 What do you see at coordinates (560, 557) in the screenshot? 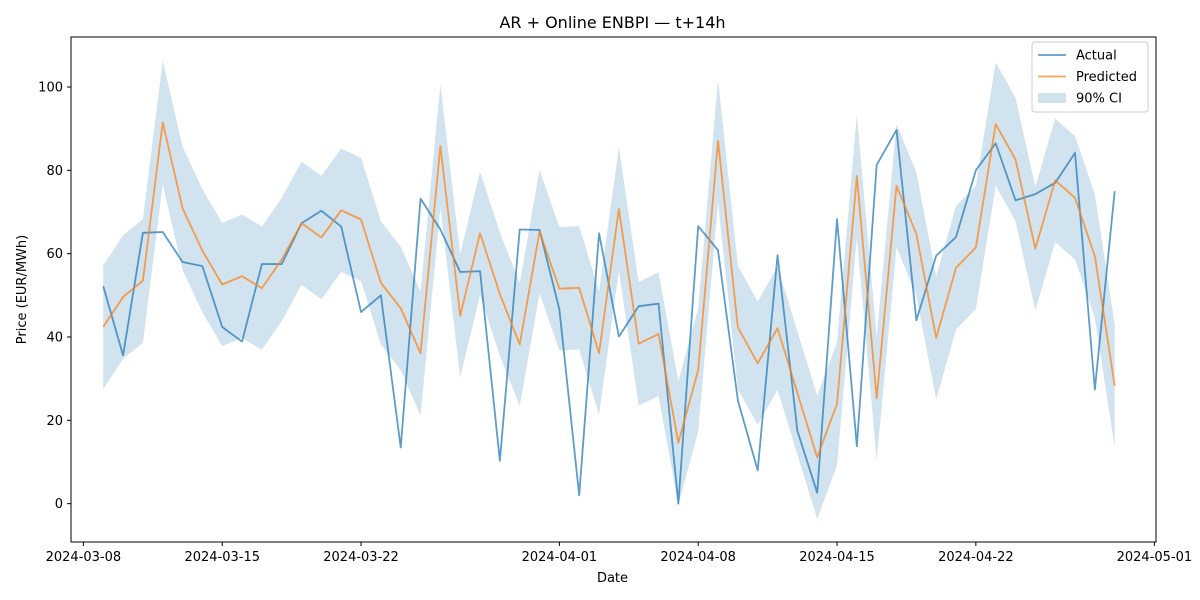
I see `x-tick-label: 2024-04-01` at bounding box center [560, 557].